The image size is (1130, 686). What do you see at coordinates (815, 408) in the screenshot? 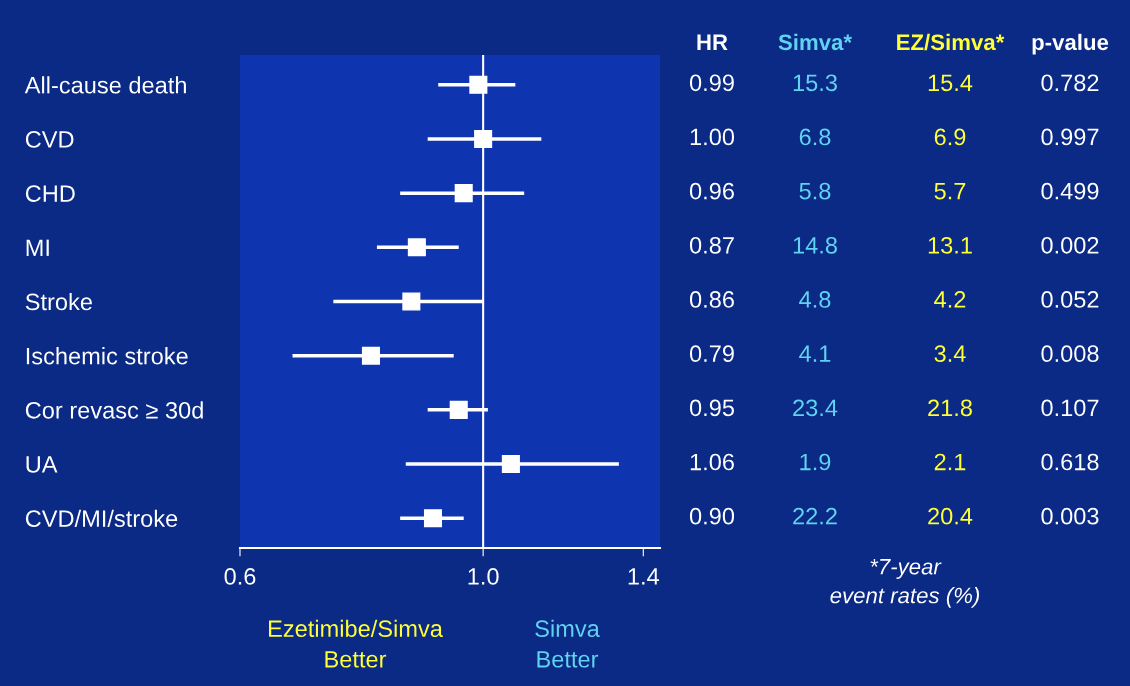
I see `text: 23.4` at bounding box center [815, 408].